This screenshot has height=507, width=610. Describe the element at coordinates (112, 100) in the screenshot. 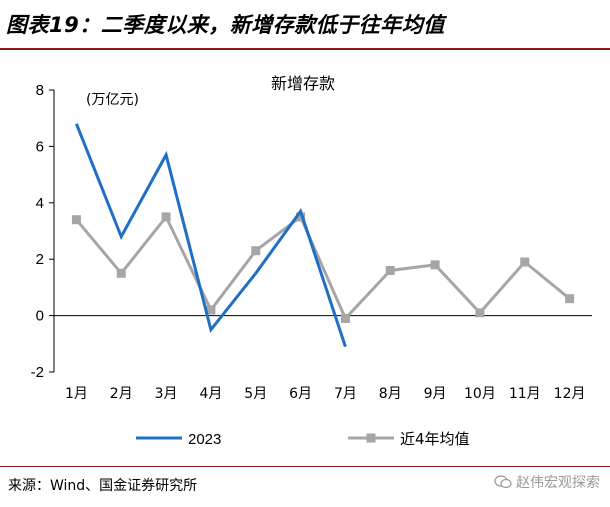

I see `unit-label: (万亿元)` at that location.